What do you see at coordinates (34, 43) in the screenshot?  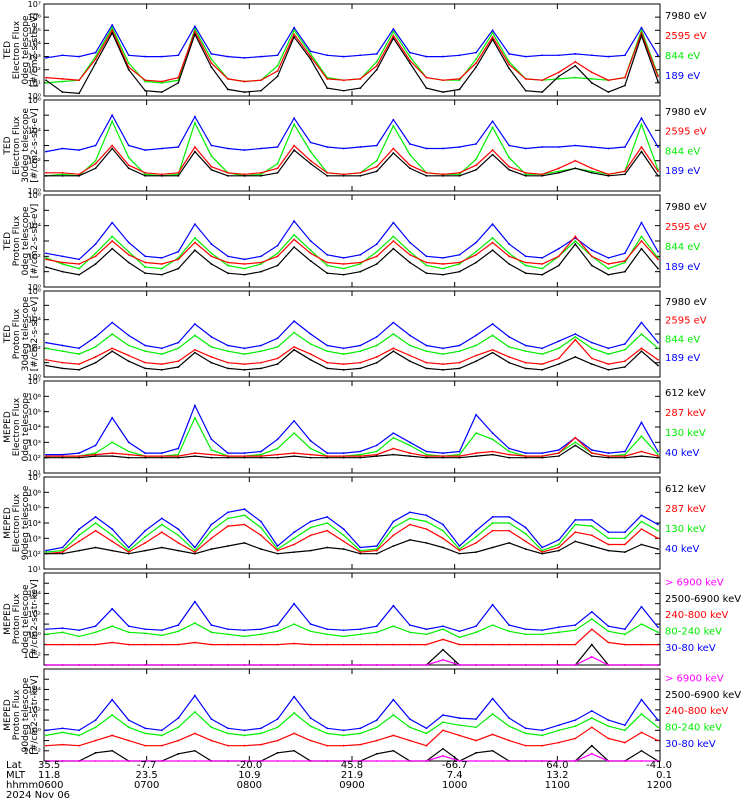 I see `y-tick-label: 10⁴` at bounding box center [34, 43].